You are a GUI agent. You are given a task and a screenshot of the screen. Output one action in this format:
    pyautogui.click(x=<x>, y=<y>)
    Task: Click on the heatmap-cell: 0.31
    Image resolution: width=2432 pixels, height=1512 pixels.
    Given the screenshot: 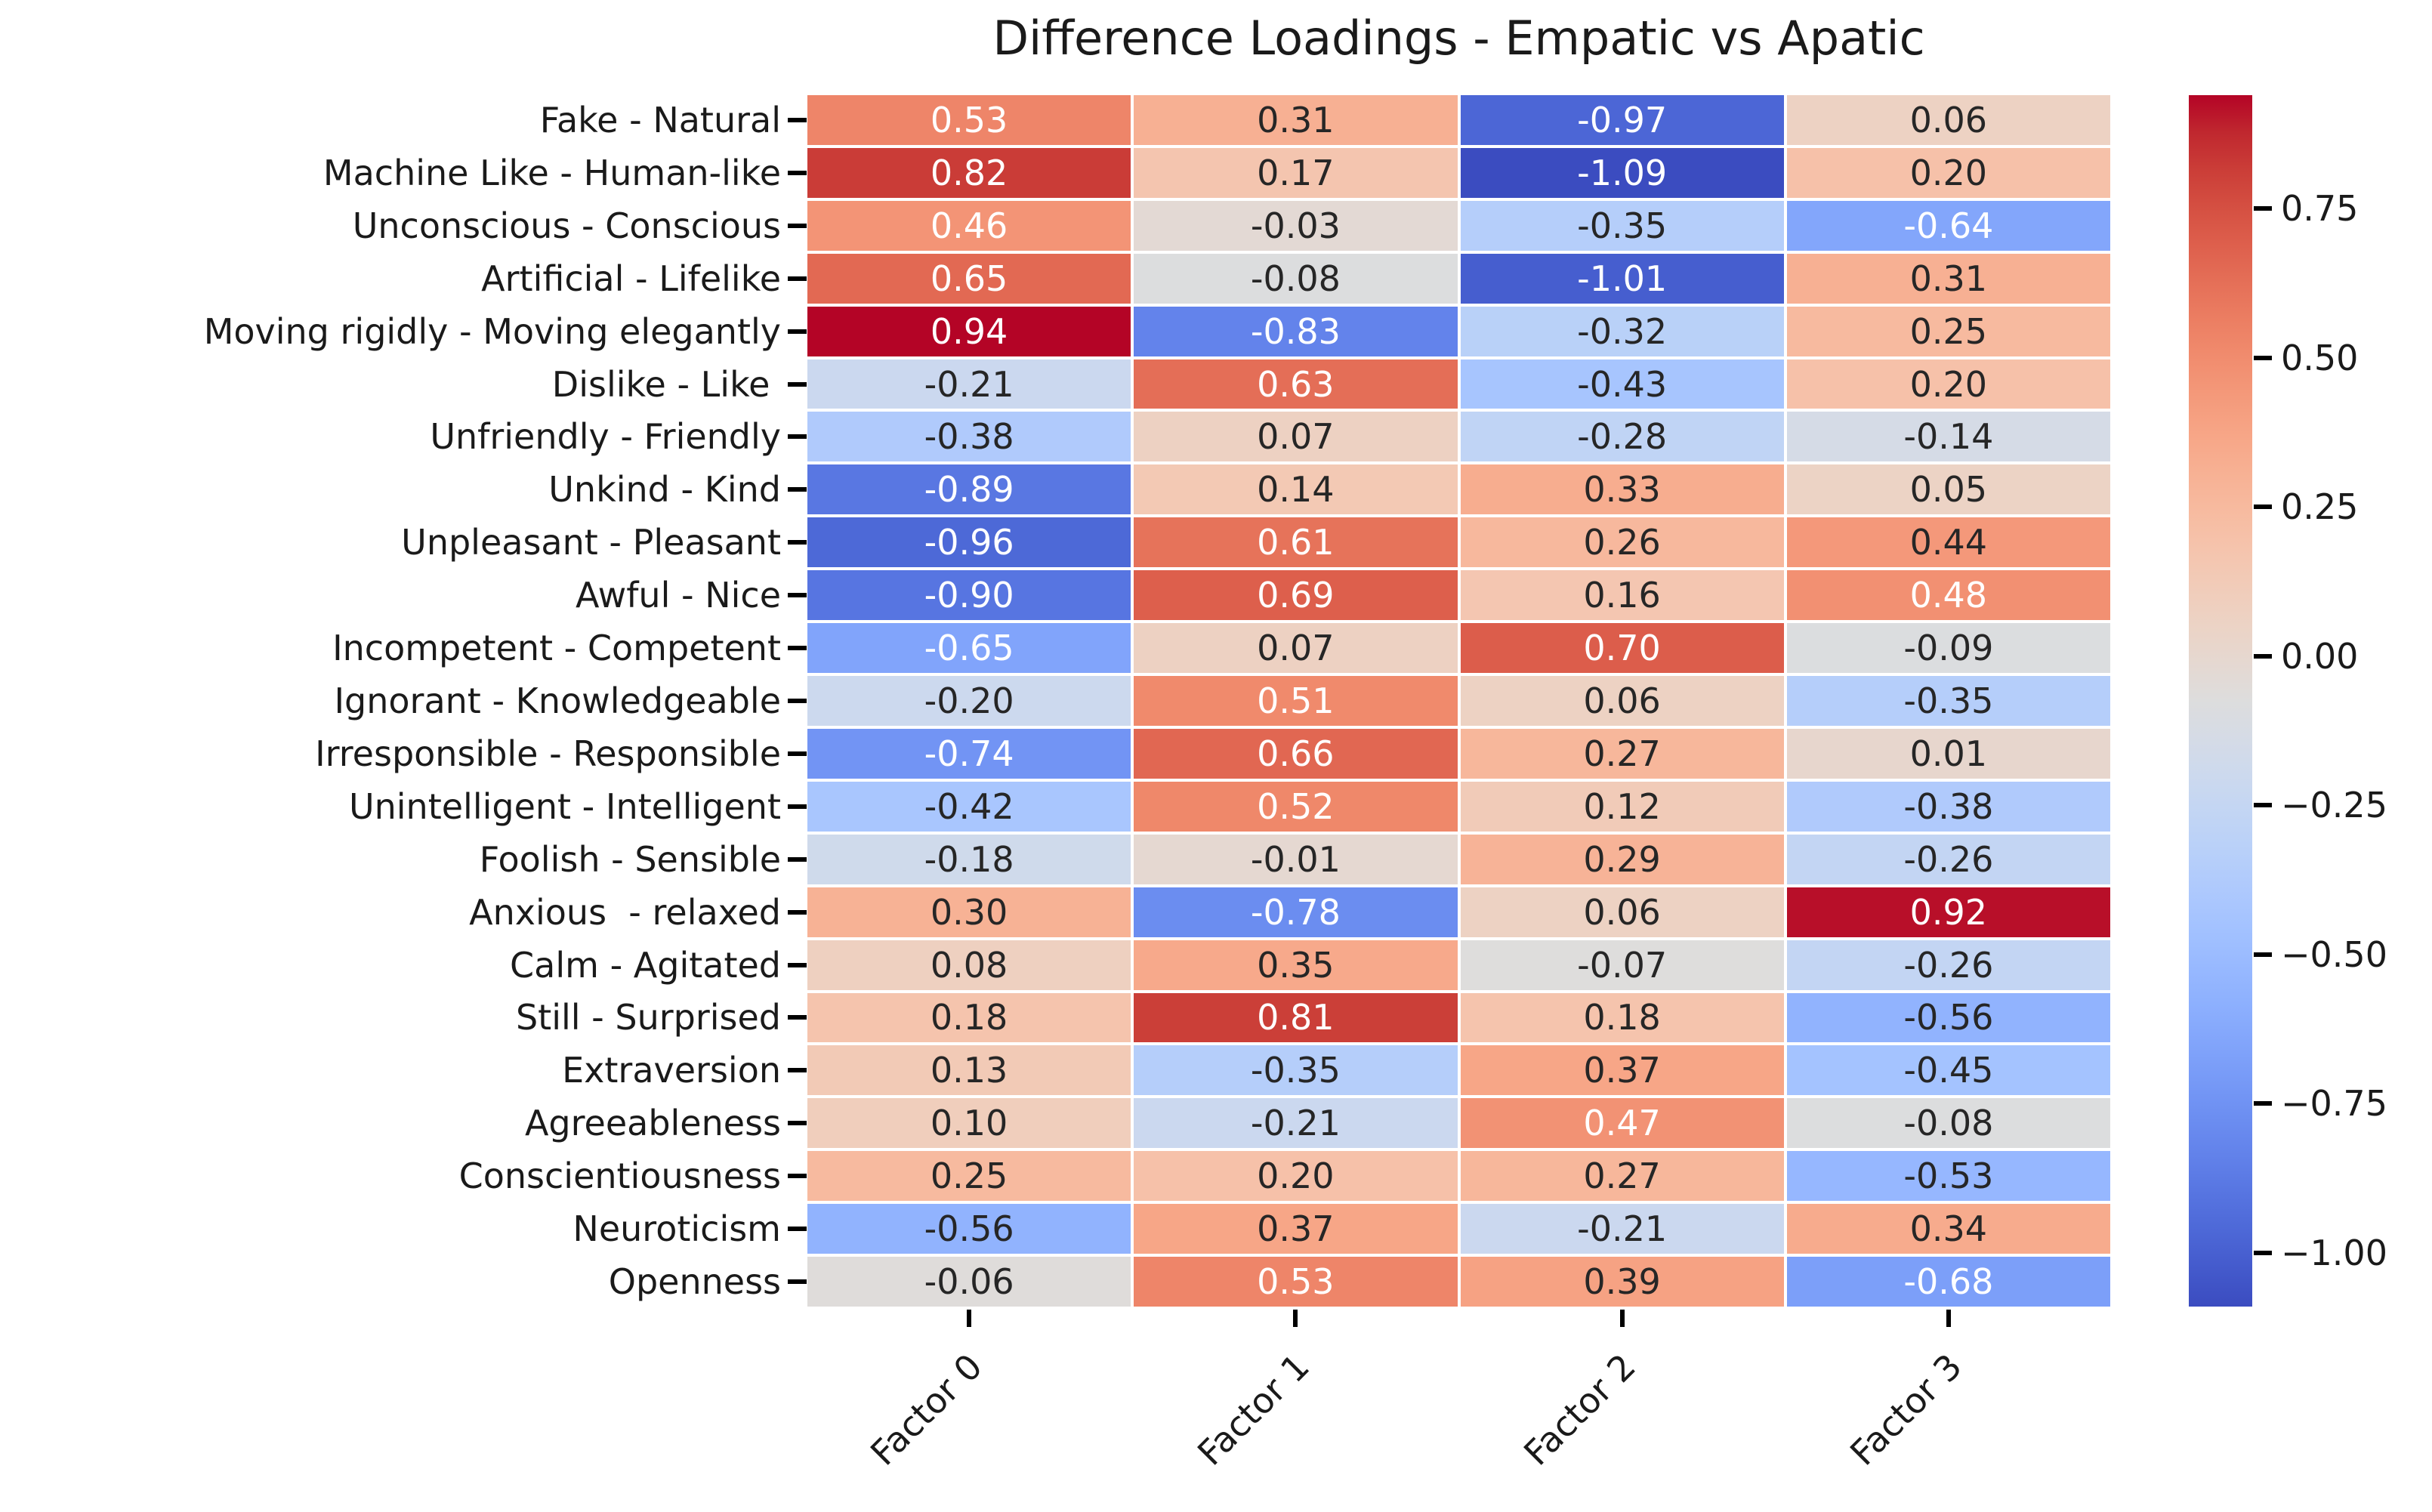 What is the action you would take?
    pyautogui.click(x=1948, y=278)
    